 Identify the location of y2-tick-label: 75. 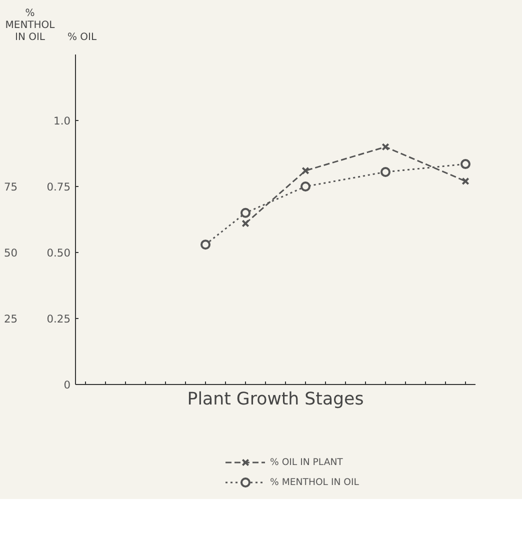
(11, 187).